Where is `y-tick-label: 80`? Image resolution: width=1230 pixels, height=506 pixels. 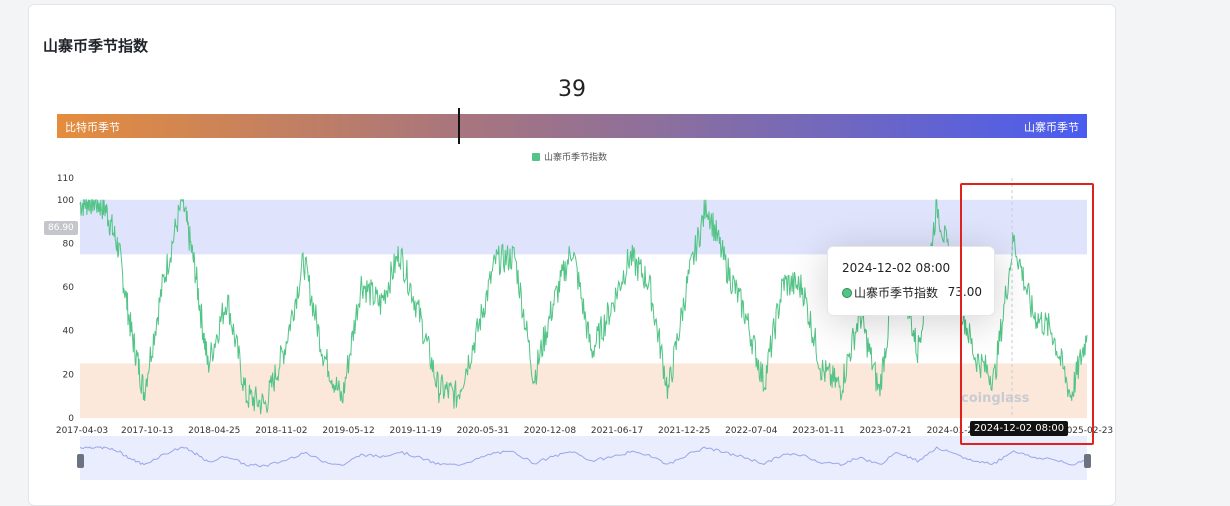 y-tick-label: 80 is located at coordinates (69, 244).